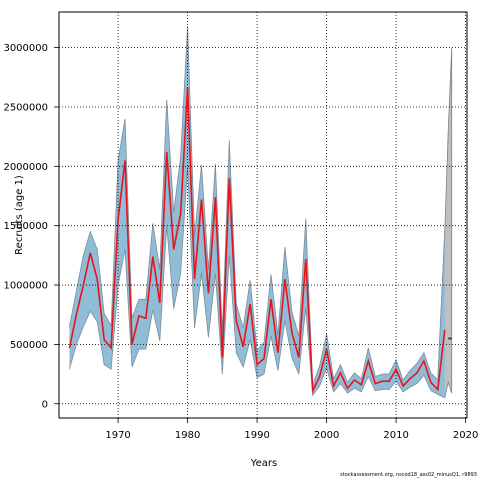 The image size is (480, 480). Describe the element at coordinates (256, 435) in the screenshot. I see `x-tick-label: 1990` at that location.